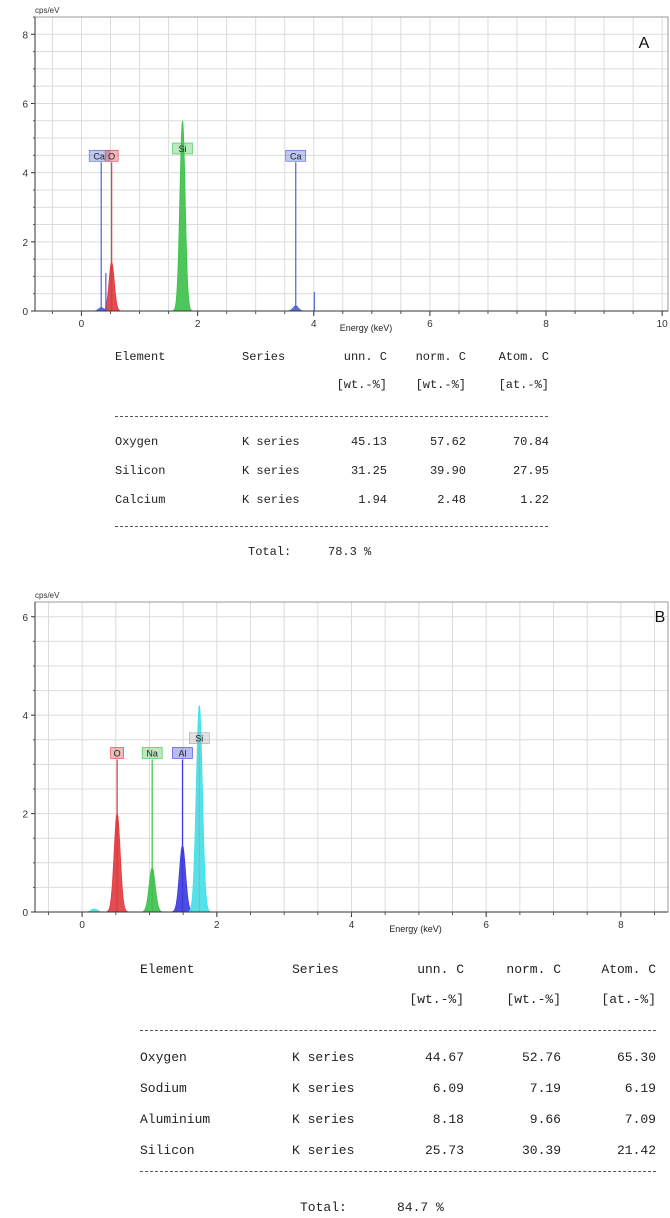 Image resolution: width=670 pixels, height=1218 pixels. I want to click on peak-label-o: O, so click(117, 753).